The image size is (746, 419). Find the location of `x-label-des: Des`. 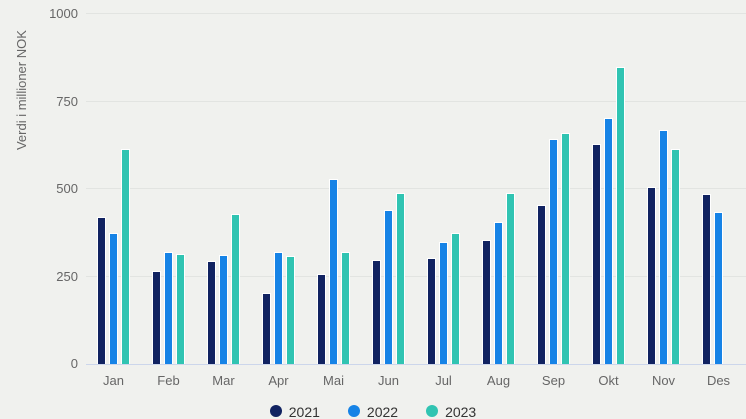

x-label-des: Des is located at coordinates (718, 380).